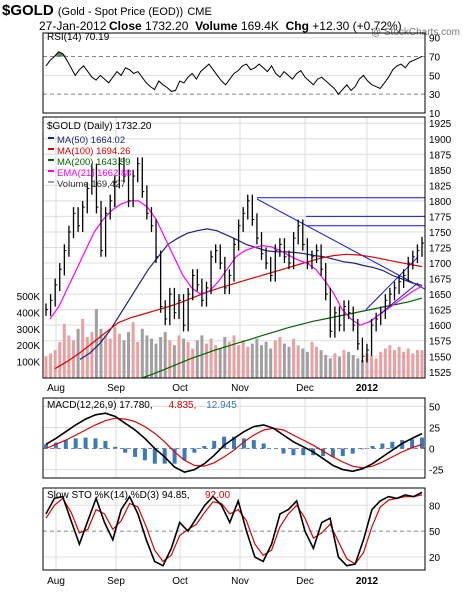 Image resolution: width=470 pixels, height=593 pixels. Describe the element at coordinates (392, 283) in the screenshot. I see `ascending-trendline-upper` at that location.